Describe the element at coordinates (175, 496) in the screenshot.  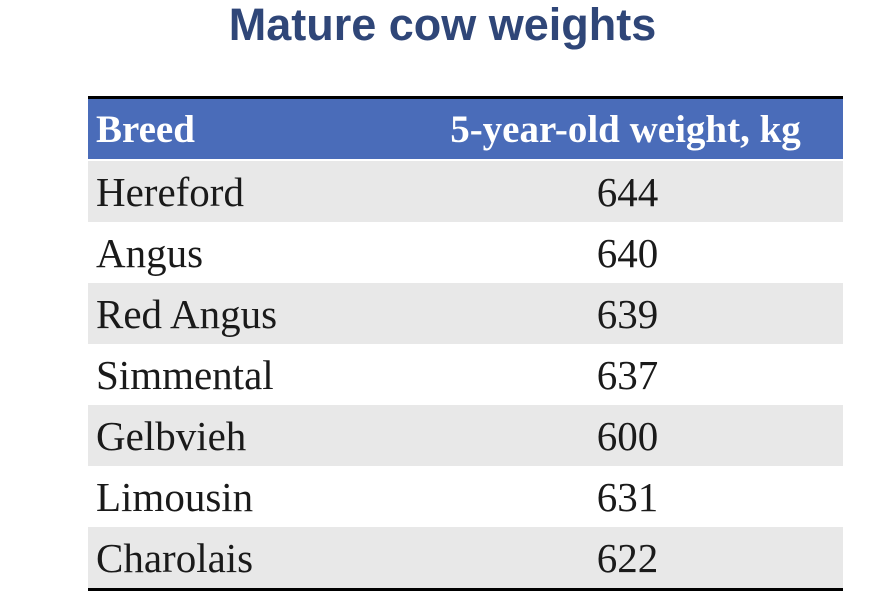
I see `breed-cell: Limousin` at that location.